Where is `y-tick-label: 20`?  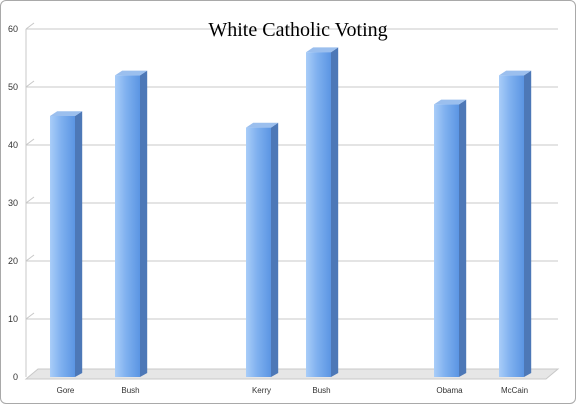 y-tick-label: 20 is located at coordinates (13, 261).